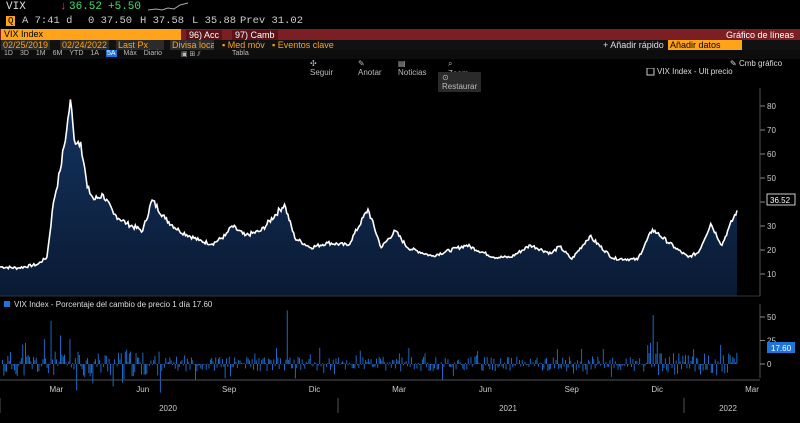 This screenshot has width=800, height=423. Describe the element at coordinates (240, 53) in the screenshot. I see `table-button: Tabla` at that location.